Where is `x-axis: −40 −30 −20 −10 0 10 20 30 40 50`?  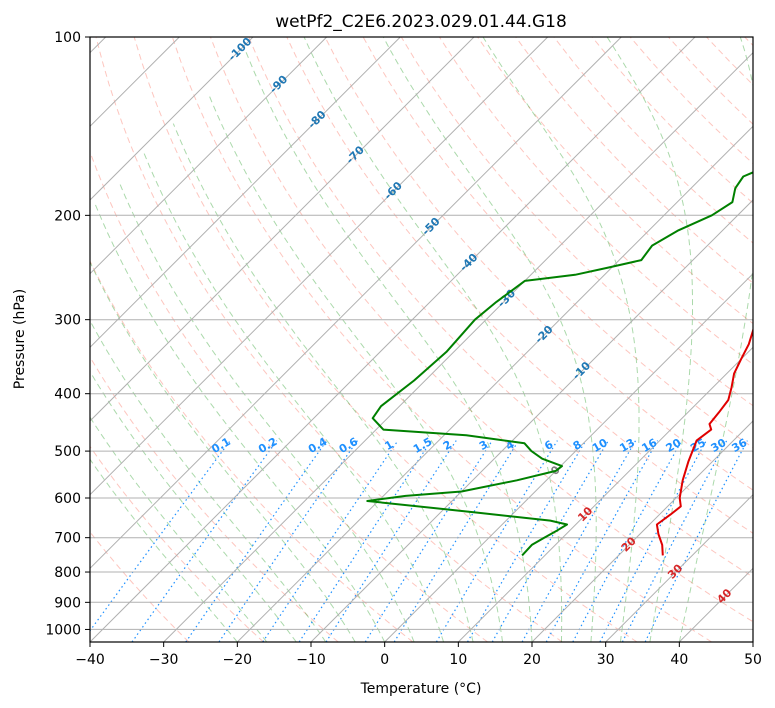
x-axis: −40 −30 −20 −10 0 10 20 30 40 50 is located at coordinates (418, 655).